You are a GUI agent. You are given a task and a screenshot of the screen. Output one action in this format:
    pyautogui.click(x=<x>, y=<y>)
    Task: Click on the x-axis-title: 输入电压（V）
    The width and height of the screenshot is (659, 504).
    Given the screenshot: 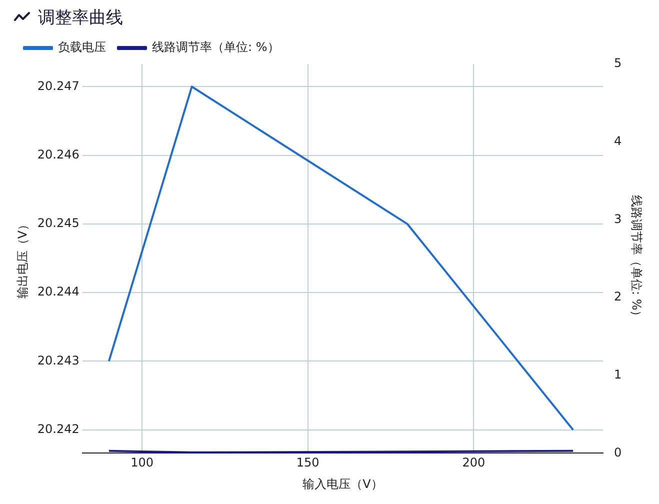 What is the action you would take?
    pyautogui.click(x=342, y=483)
    